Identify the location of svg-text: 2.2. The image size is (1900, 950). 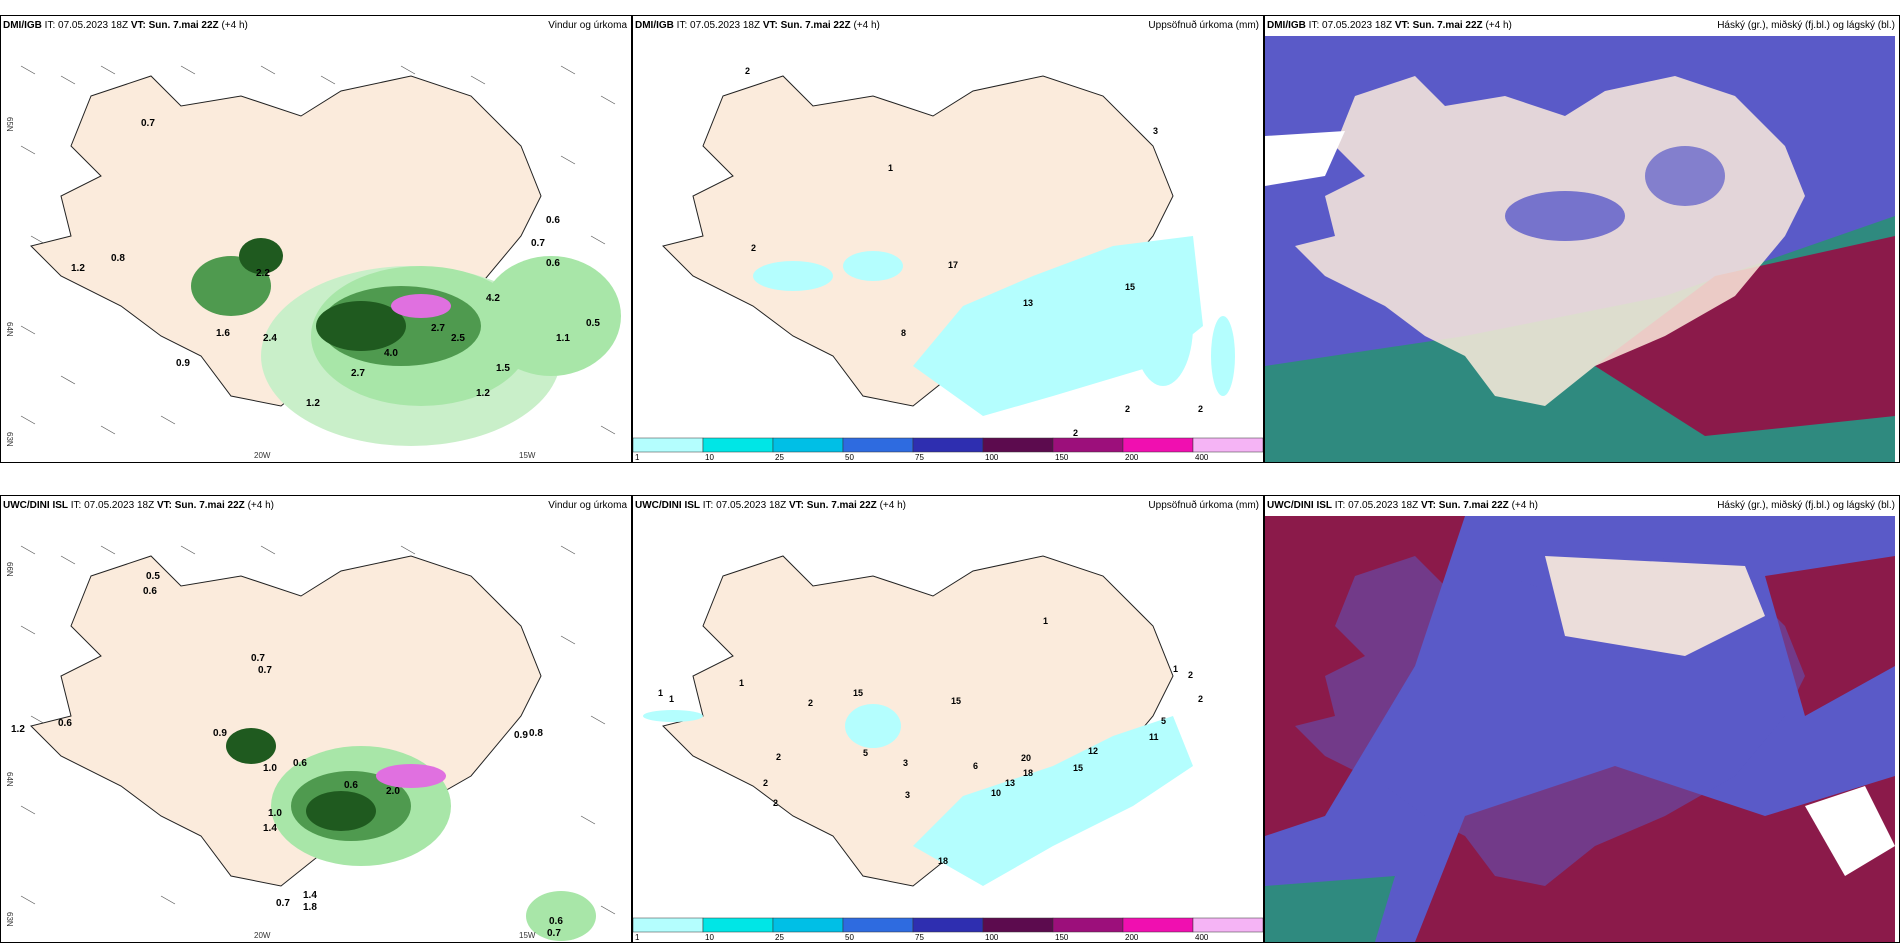
(263, 273).